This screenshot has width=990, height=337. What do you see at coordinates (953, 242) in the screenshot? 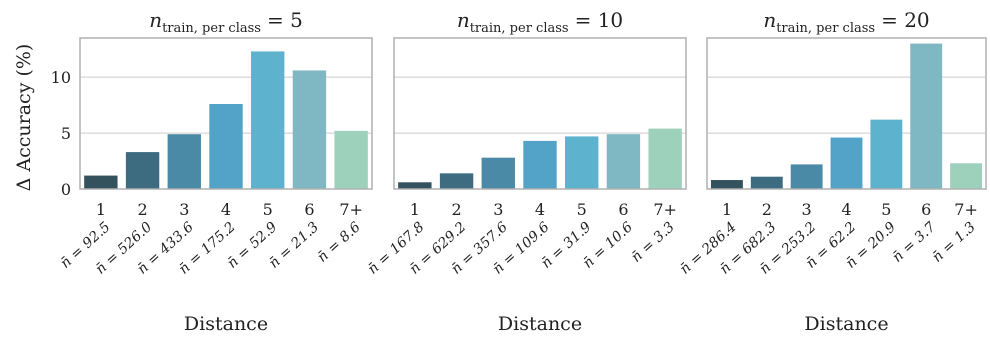
I see `n-bar-label: n̄ = 1.3` at bounding box center [953, 242].